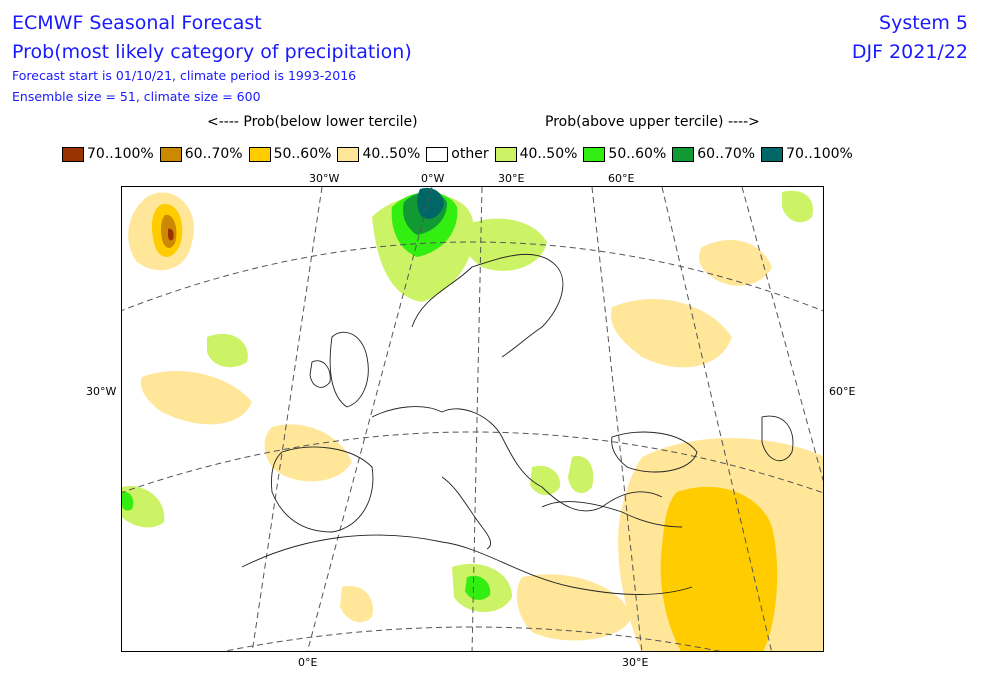 The height and width of the screenshot is (680, 981). What do you see at coordinates (322, 489) in the screenshot?
I see `coastline-iberia` at bounding box center [322, 489].